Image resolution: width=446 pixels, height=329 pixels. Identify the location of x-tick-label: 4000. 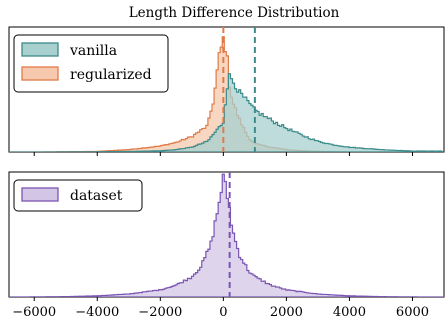
(349, 312).